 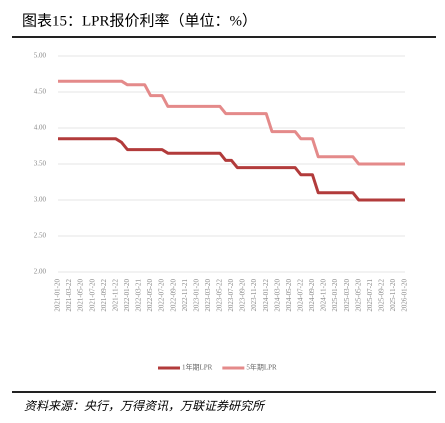 What do you see at coordinates (347, 295) in the screenshot?
I see `x-tick-label: 2025-03-20` at bounding box center [347, 295].